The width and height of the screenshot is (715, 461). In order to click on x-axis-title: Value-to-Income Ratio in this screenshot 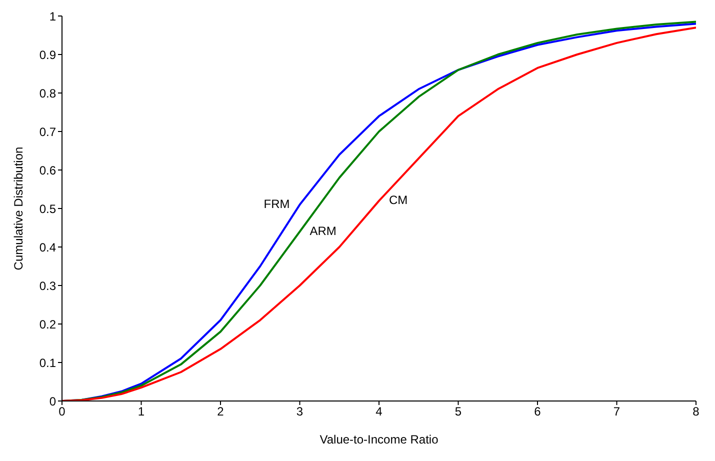, I will do `click(379, 439)`.